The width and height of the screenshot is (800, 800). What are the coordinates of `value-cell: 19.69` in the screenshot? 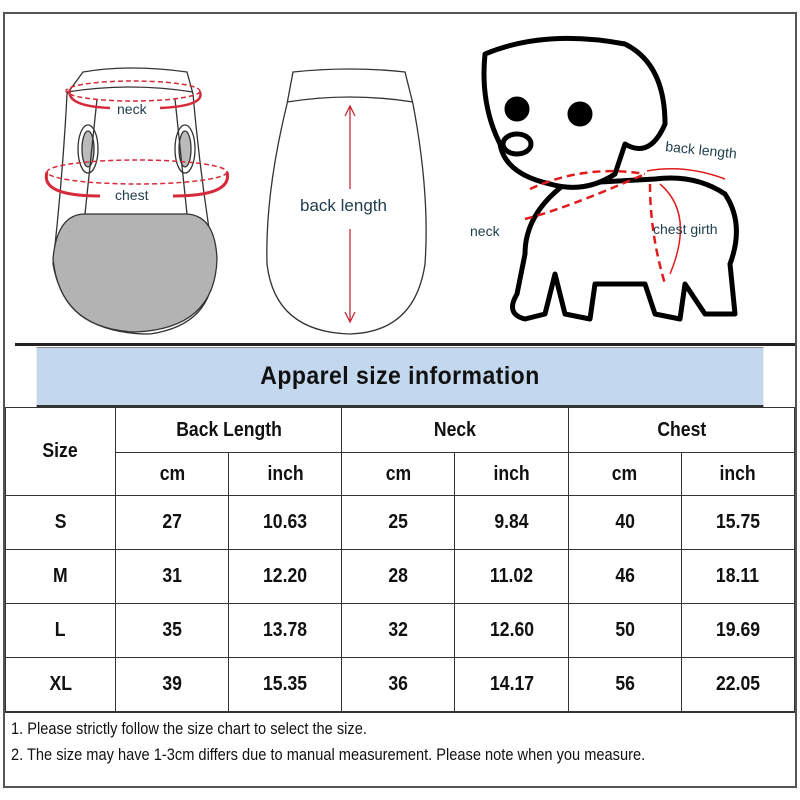 It's located at (738, 630).